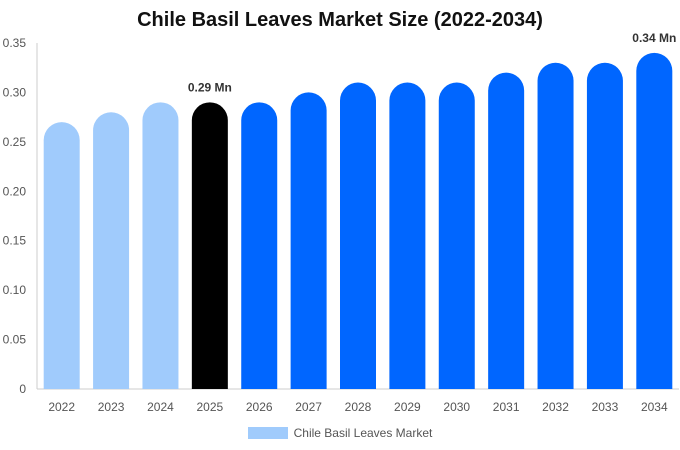 The height and width of the screenshot is (450, 680). Describe the element at coordinates (267, 433) in the screenshot. I see `legend-swatch` at that location.